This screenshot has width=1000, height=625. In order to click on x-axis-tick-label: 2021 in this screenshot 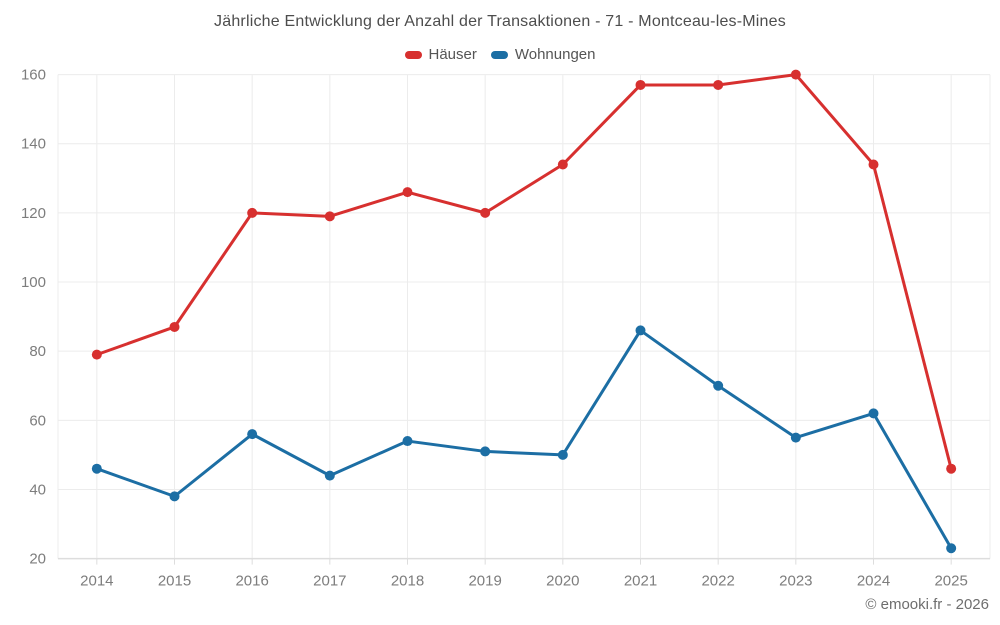, I will do `click(640, 581)`.